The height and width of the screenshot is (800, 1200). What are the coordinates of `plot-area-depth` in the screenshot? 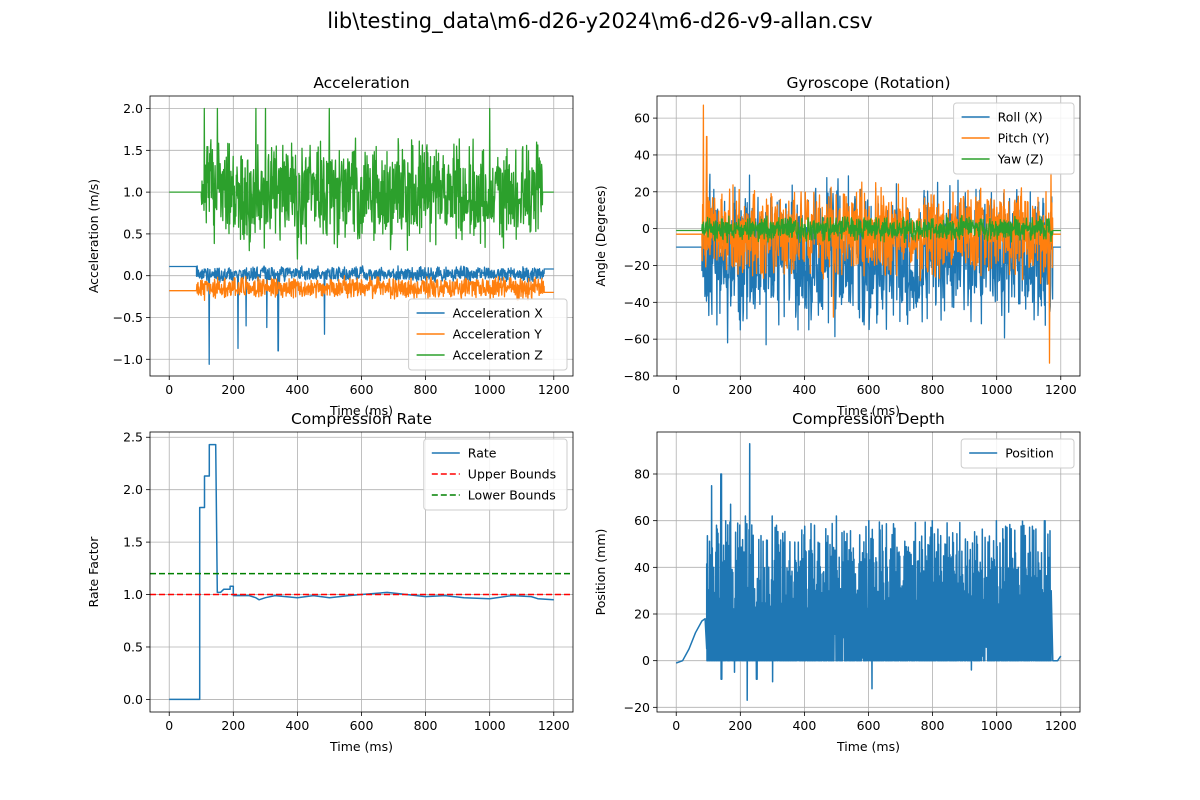 It's located at (868, 572).